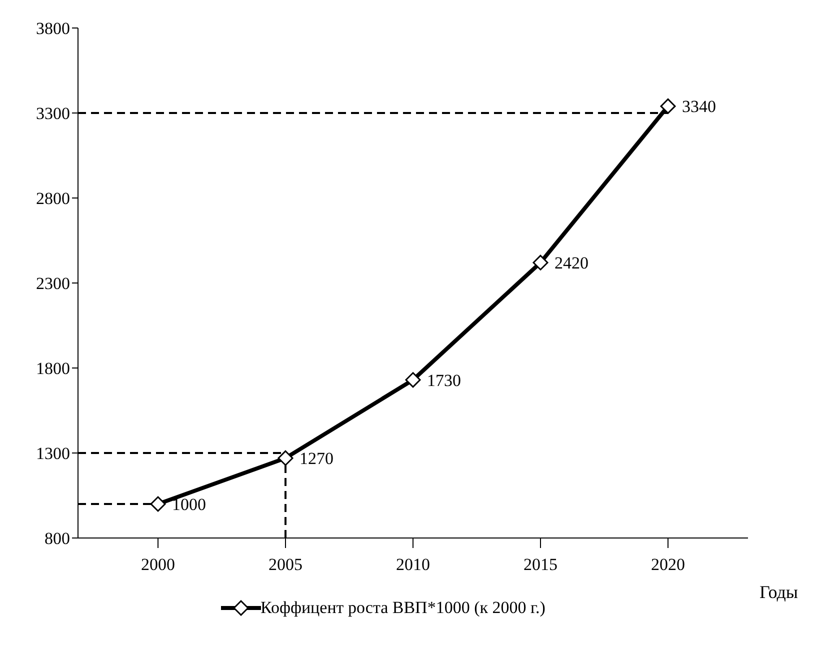 The image size is (827, 650). Describe the element at coordinates (53, 28) in the screenshot. I see `y-tick-label: 3800` at that location.